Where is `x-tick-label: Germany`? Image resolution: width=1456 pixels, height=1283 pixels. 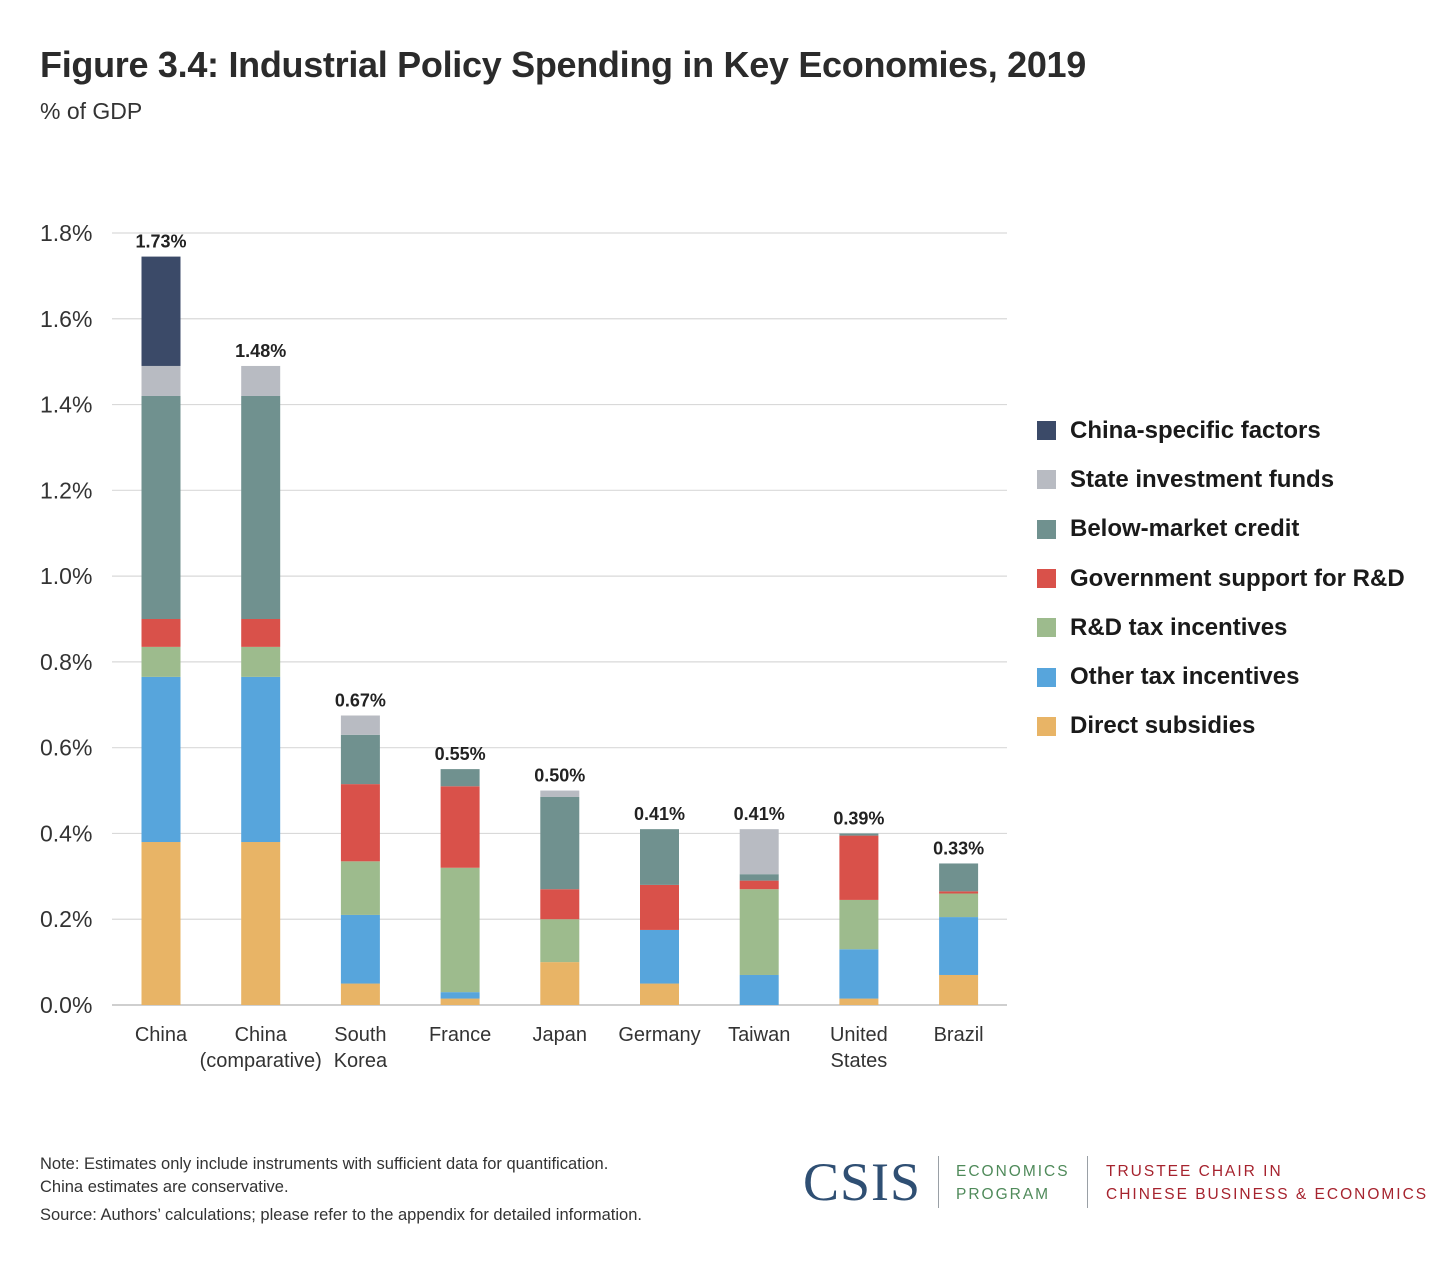 x-tick-label: Germany is located at coordinates (659, 1035).